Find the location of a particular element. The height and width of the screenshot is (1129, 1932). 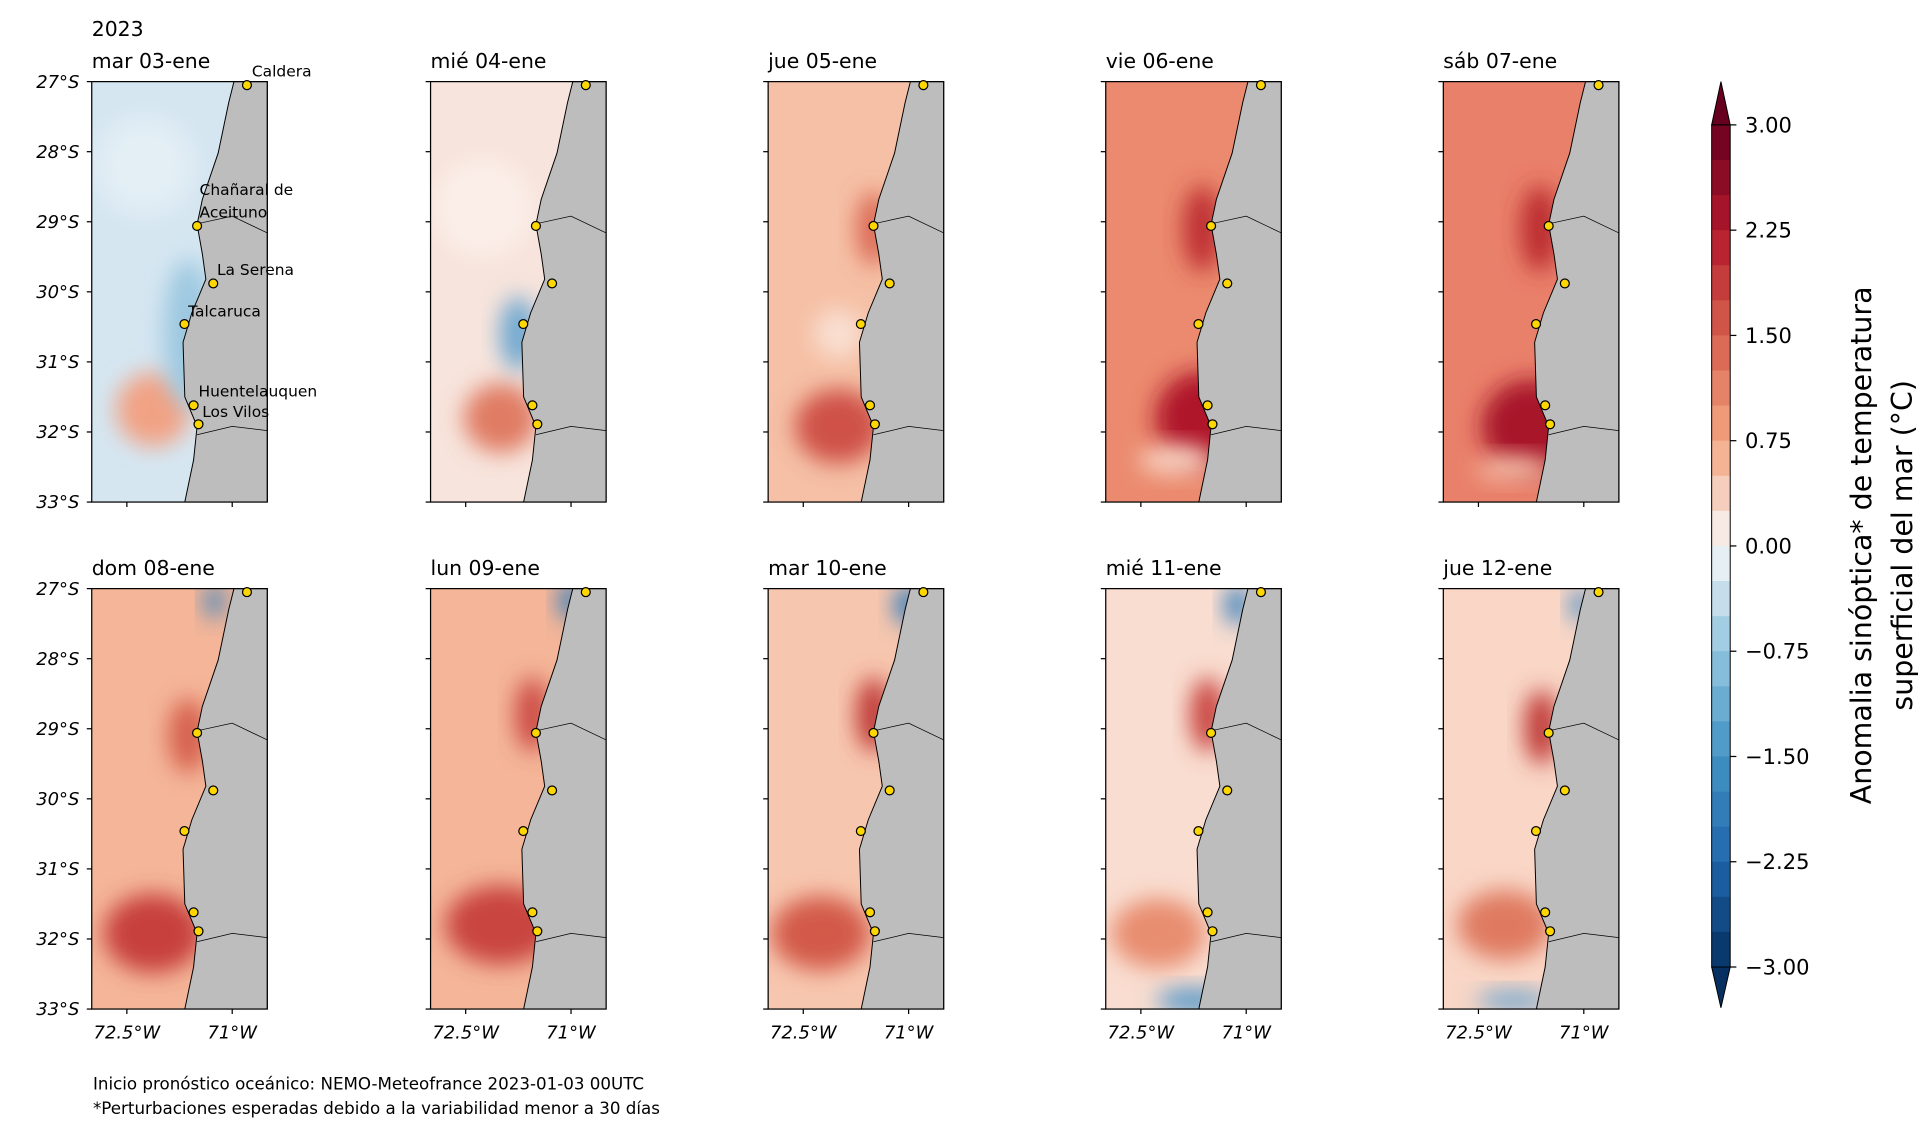

panel-title: jue 05-ene is located at coordinates (822, 61).